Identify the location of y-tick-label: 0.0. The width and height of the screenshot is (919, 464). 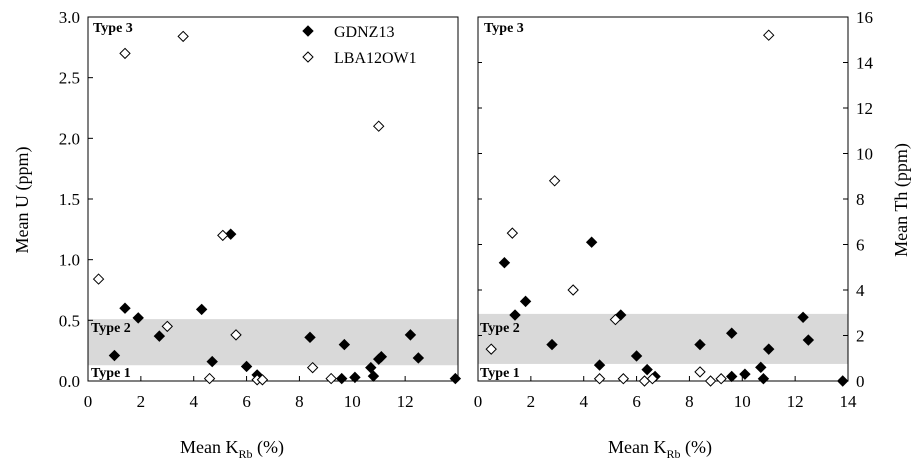
(69, 381).